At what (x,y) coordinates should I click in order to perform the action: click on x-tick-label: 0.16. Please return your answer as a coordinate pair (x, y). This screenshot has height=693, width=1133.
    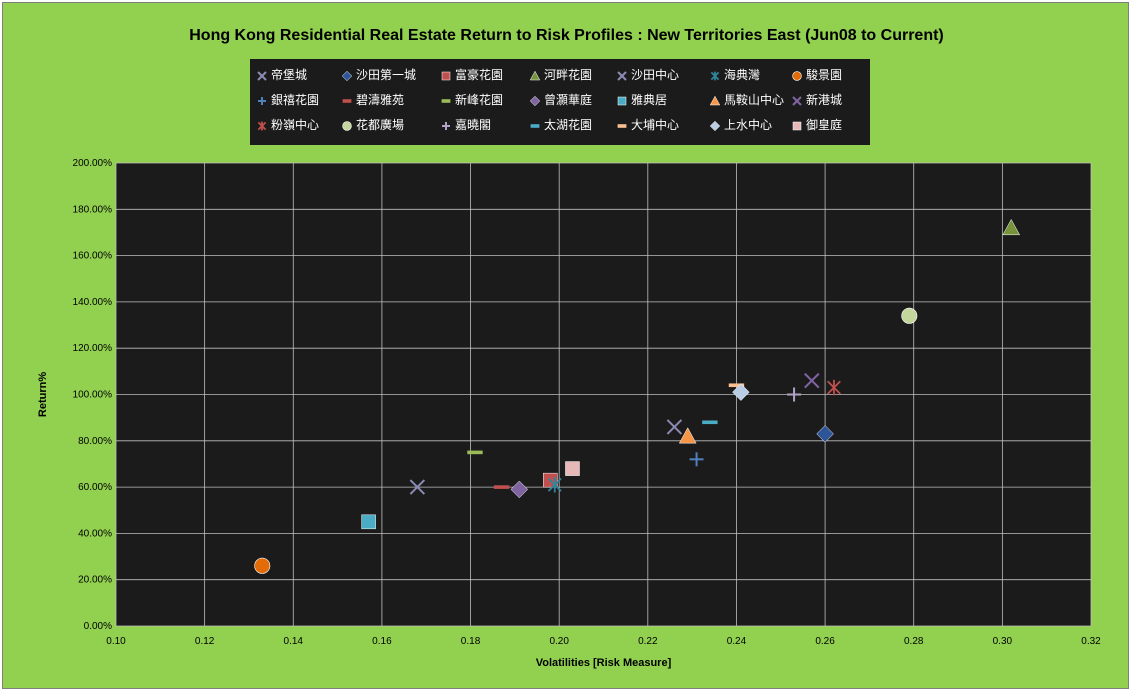
    Looking at the image, I should click on (382, 641).